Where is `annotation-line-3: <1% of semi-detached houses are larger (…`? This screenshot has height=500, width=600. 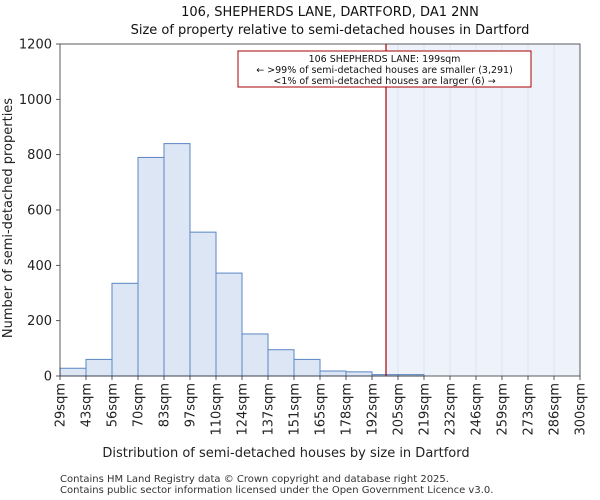 annotation-line-3: <1% of semi-detached houses are larger (… is located at coordinates (384, 81).